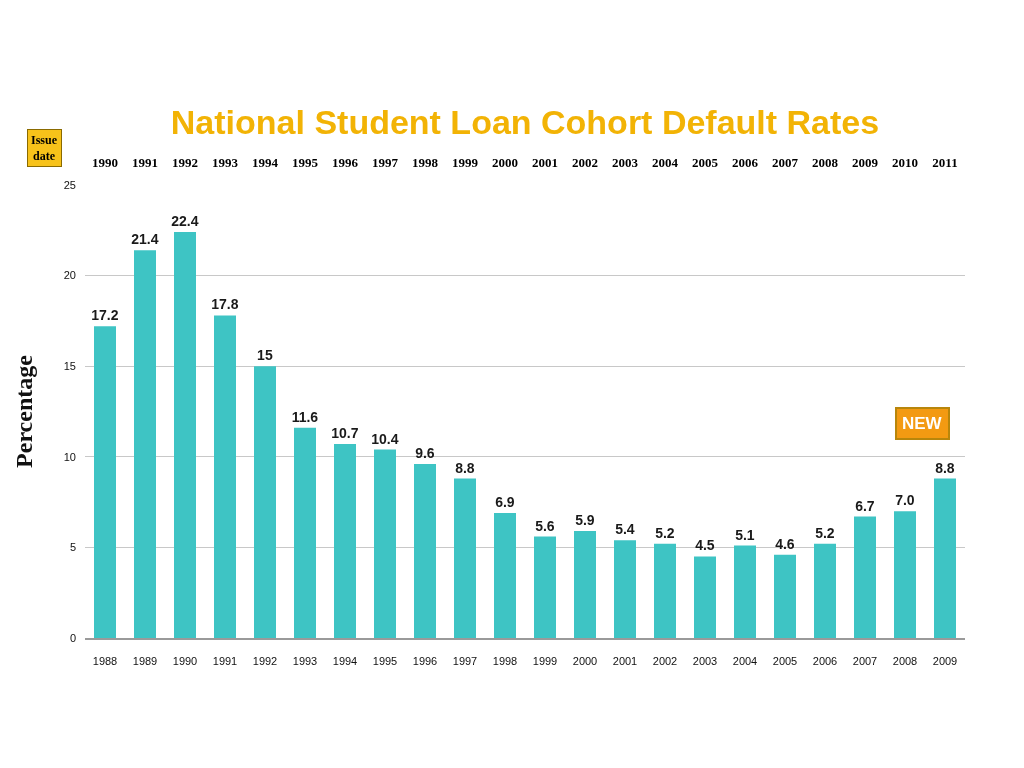 This screenshot has width=1024, height=768. What do you see at coordinates (785, 661) in the screenshot?
I see `x-tick-label: 2005` at bounding box center [785, 661].